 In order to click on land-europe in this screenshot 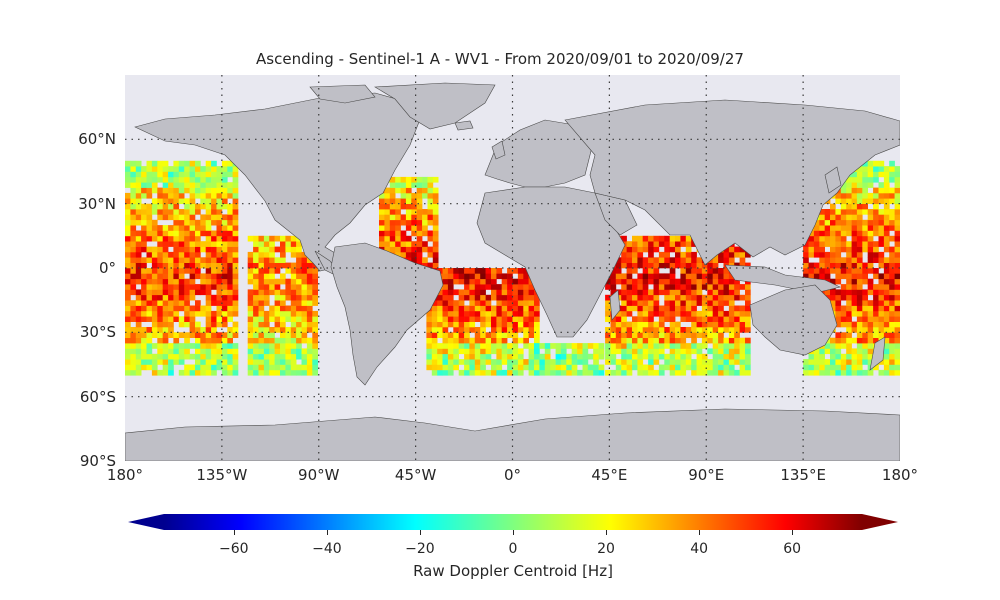, I will do `click(540, 153)`.